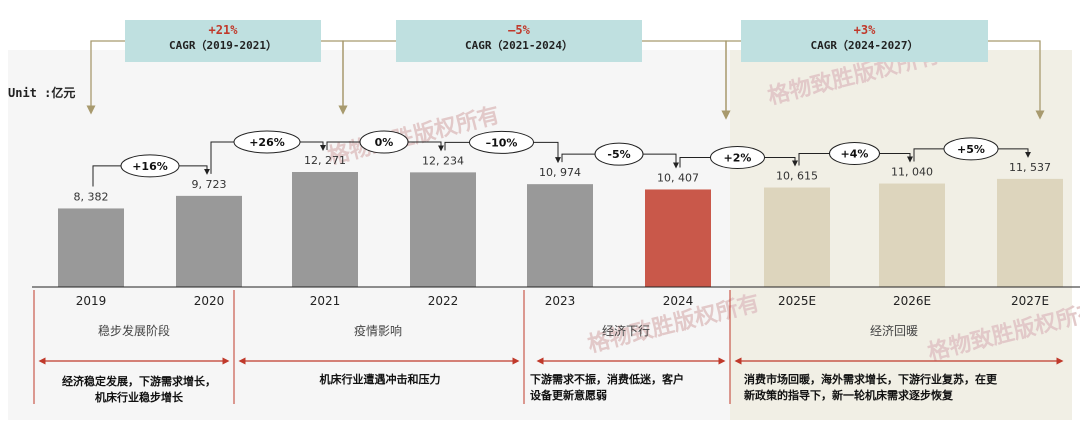 This screenshot has height=428, width=1080. Describe the element at coordinates (519, 30) in the screenshot. I see `cagr-value: –5%` at that location.